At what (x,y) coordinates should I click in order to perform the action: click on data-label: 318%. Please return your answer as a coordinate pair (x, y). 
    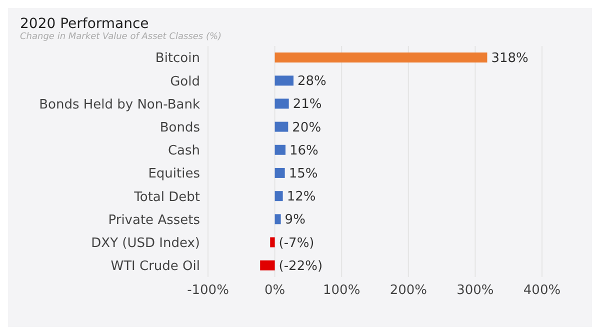
    Looking at the image, I should click on (509, 58).